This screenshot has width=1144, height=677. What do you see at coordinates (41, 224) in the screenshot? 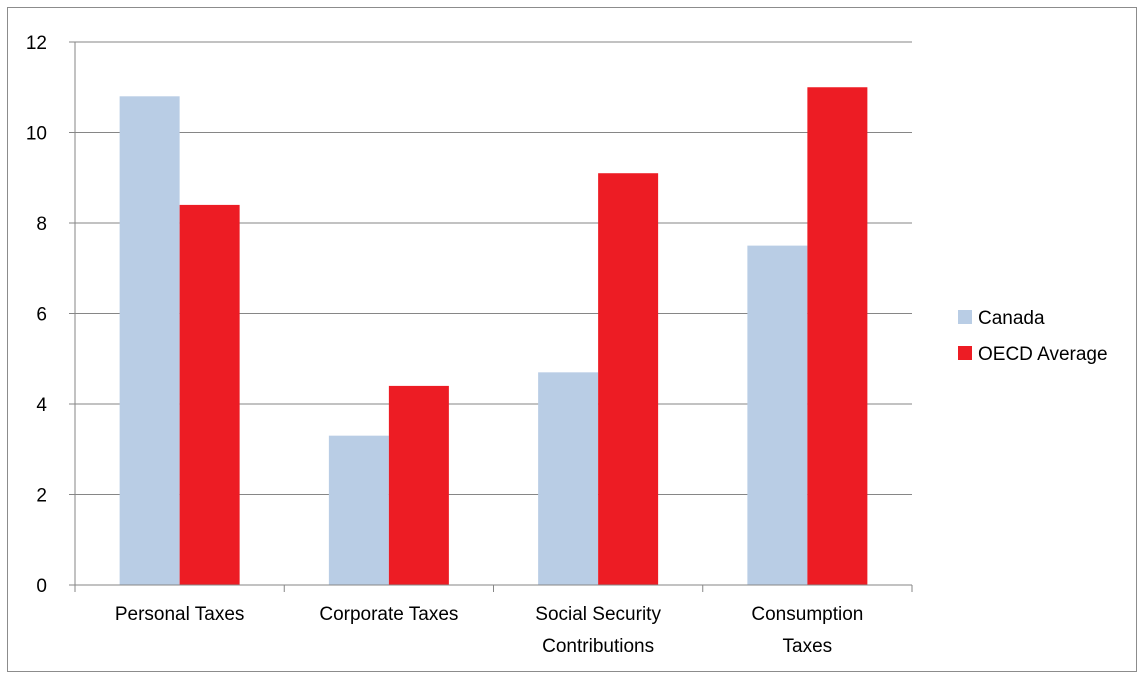
I see `y-tick-label: 8` at bounding box center [41, 224].